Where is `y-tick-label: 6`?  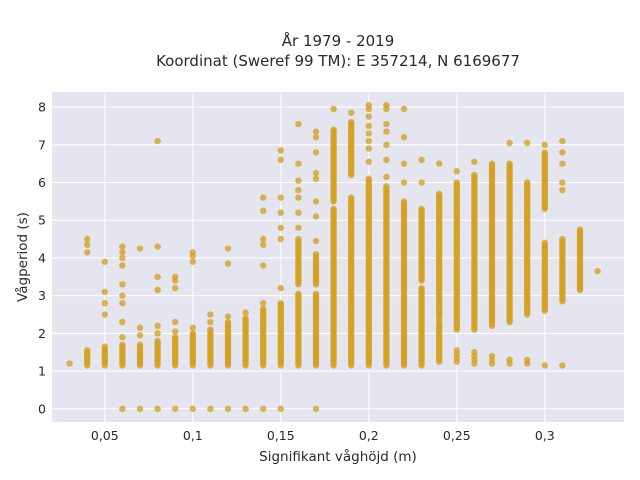
y-tick-label: 6 is located at coordinates (42, 182).